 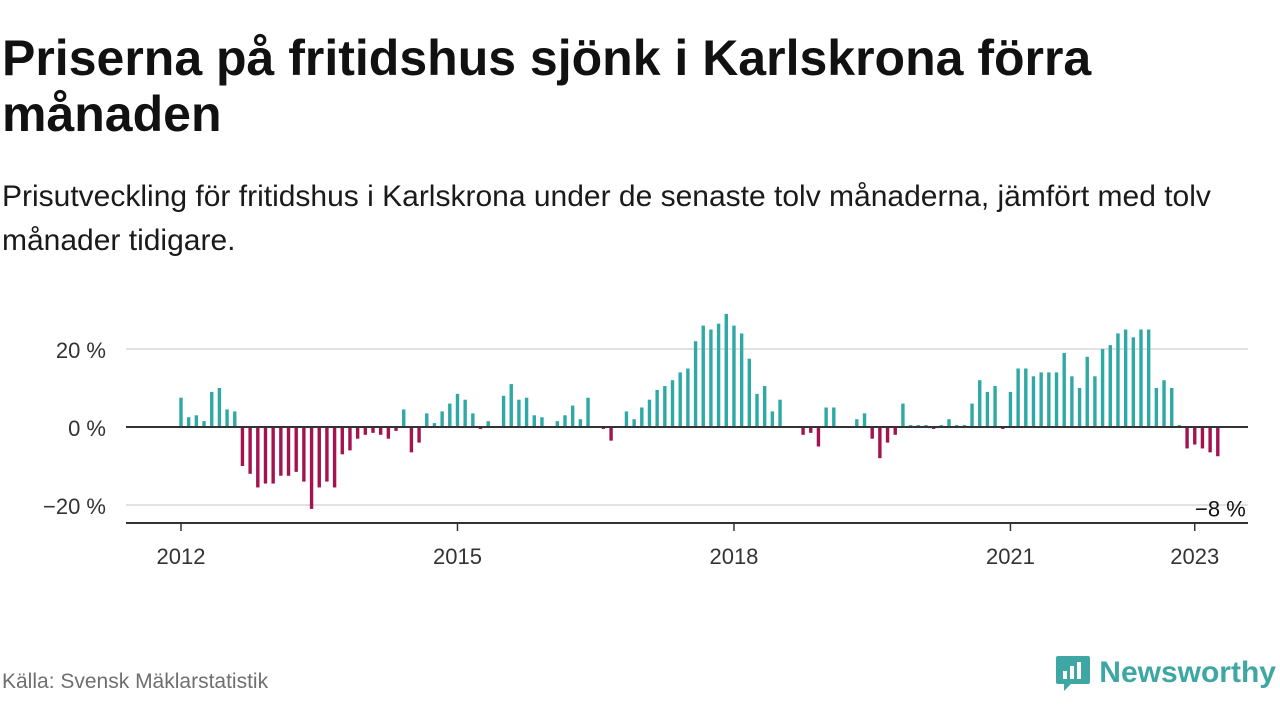 I want to click on newsworthy-logo-icon, so click(x=1073, y=673).